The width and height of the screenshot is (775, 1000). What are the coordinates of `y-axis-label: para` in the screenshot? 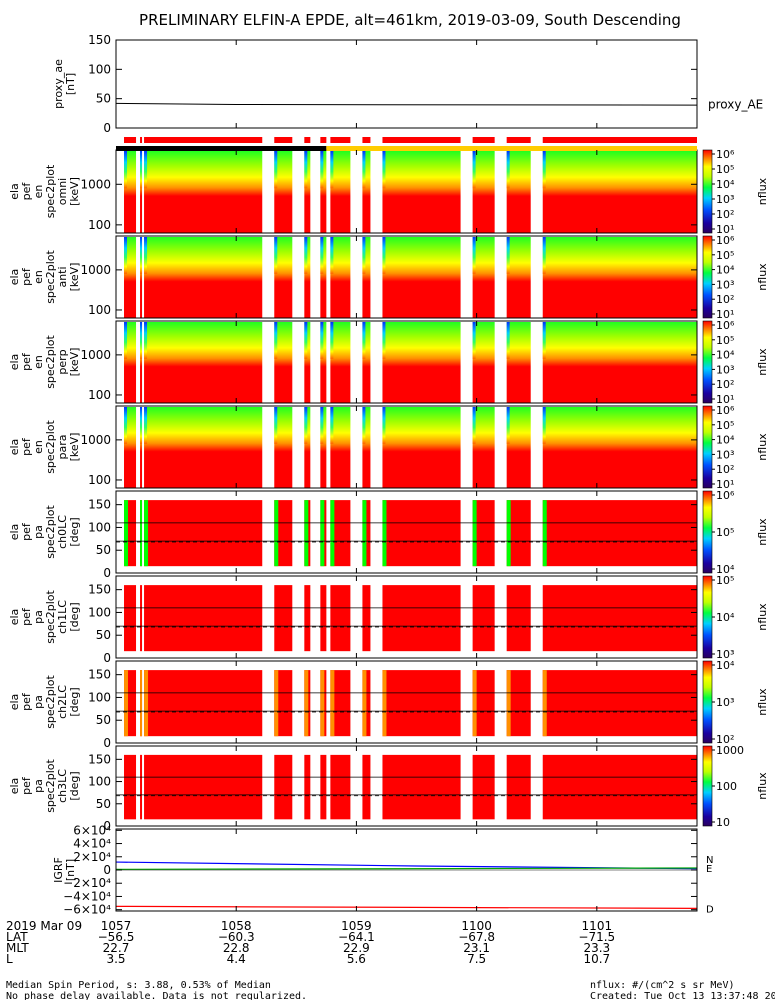 It's located at (62, 447).